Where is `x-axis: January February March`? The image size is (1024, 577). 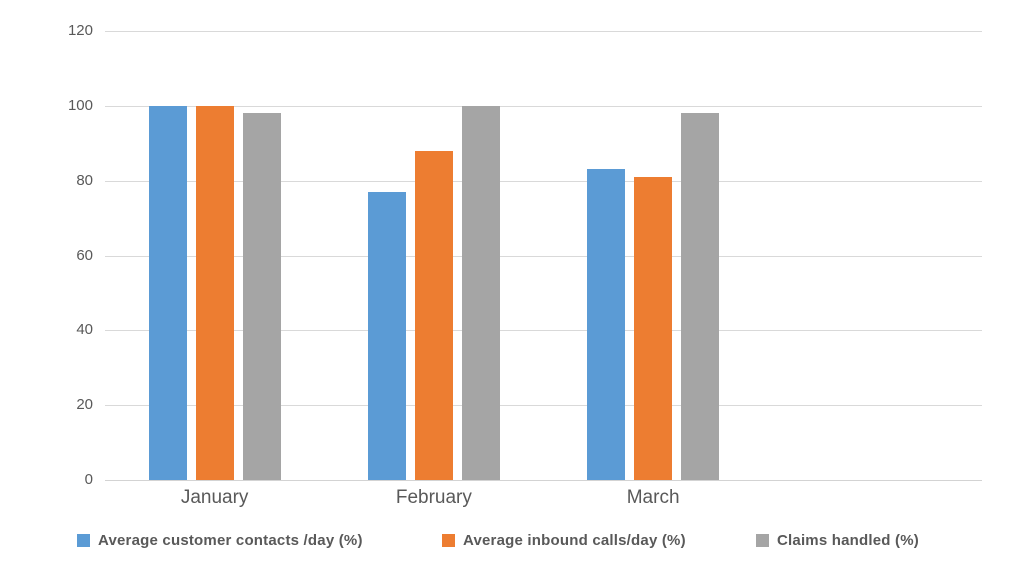 x-axis: January February March is located at coordinates (543, 498).